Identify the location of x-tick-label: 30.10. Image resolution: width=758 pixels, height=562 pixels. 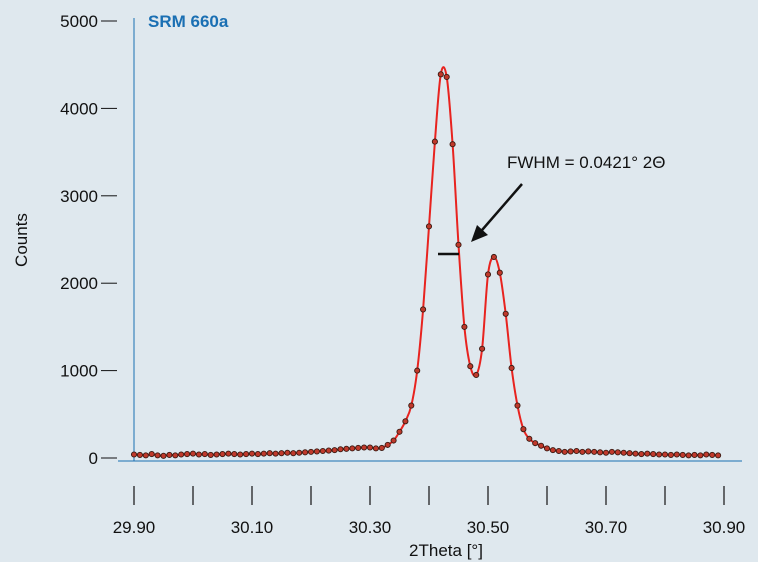
(252, 527).